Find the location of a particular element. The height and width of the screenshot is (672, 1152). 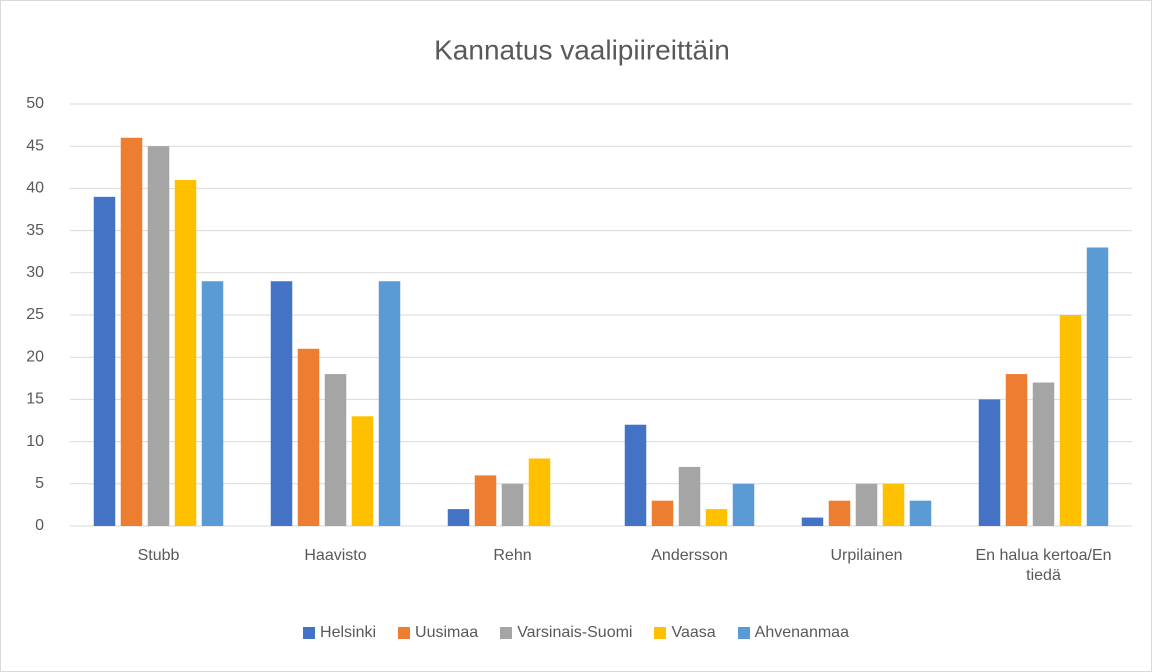

y-tick-label: 50 is located at coordinates (35, 103).